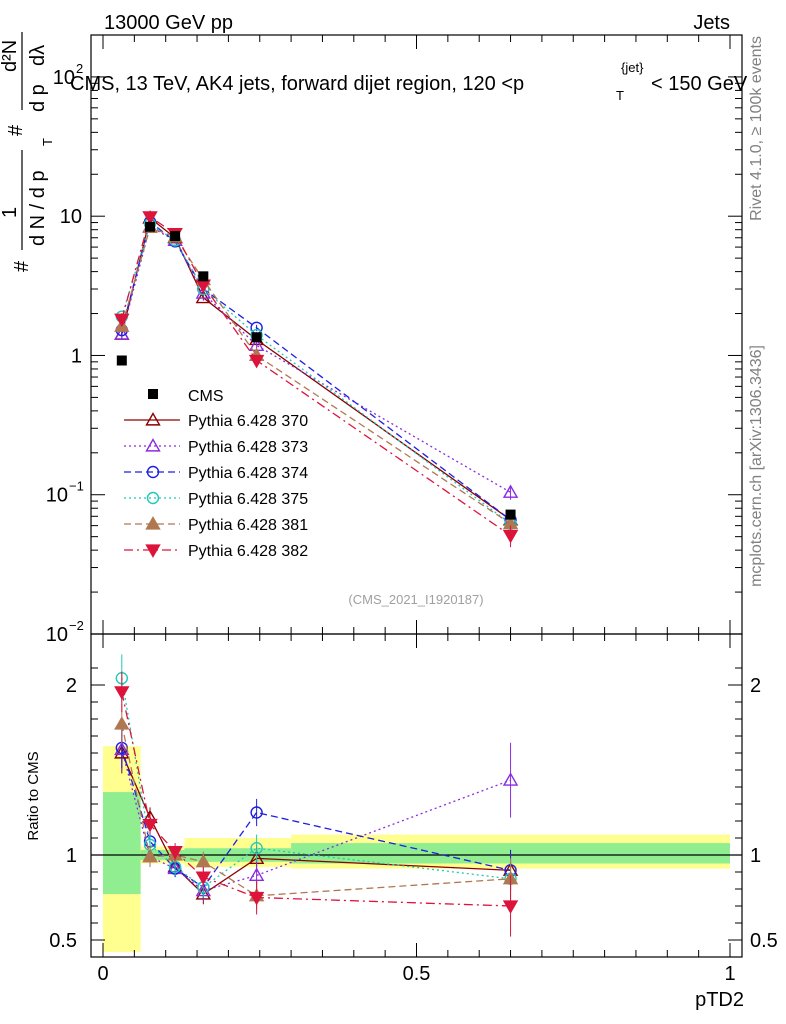 The width and height of the screenshot is (786, 1024). I want to click on x-axis-label: pTD2, so click(719, 1000).